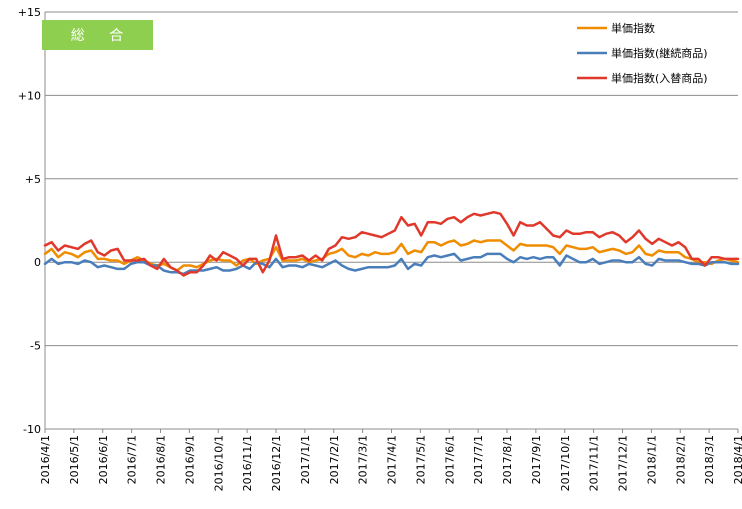 This screenshot has width=742, height=509. I want to click on chart-badge: 総 合, so click(97, 35).